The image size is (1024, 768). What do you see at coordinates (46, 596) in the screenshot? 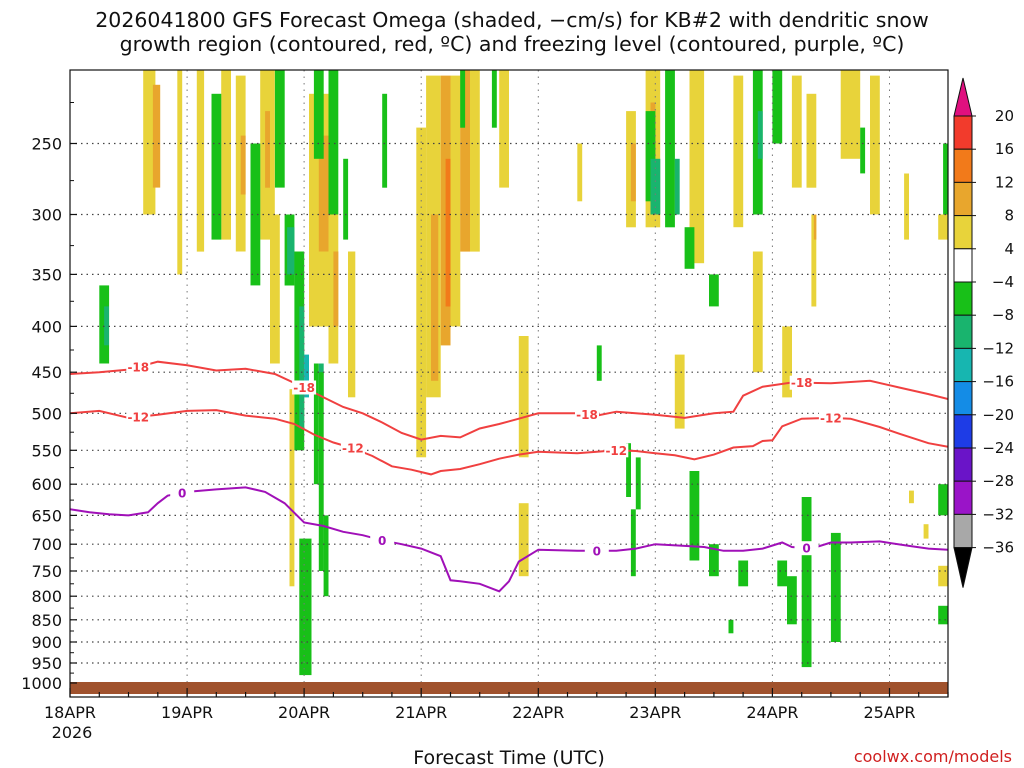
I see `y-tick-label: 800` at bounding box center [46, 596].